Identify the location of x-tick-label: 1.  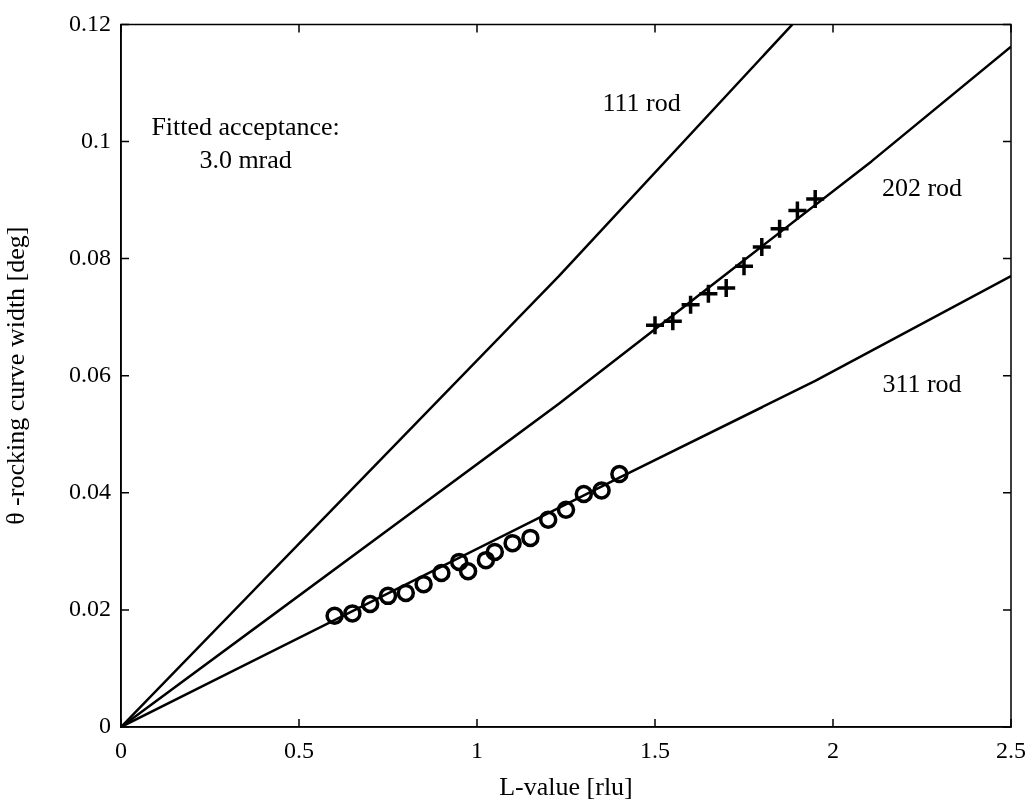
(477, 749).